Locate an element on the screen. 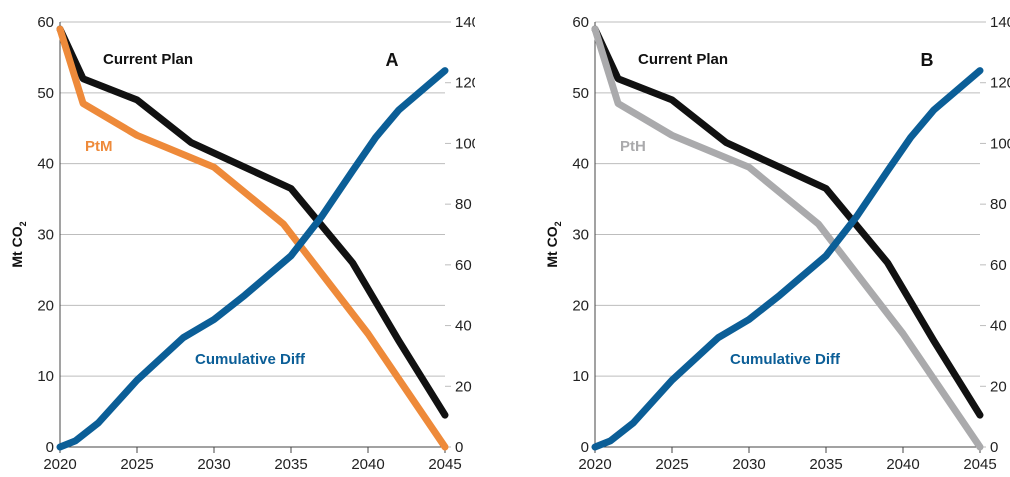  panel-letter: B is located at coordinates (927, 60).